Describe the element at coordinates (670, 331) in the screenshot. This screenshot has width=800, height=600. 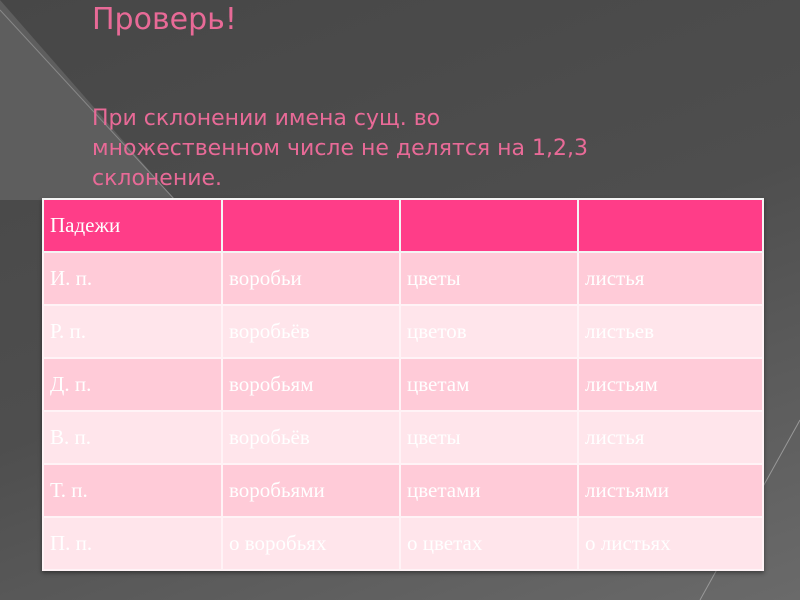
I see `table-cell: листьев` at that location.